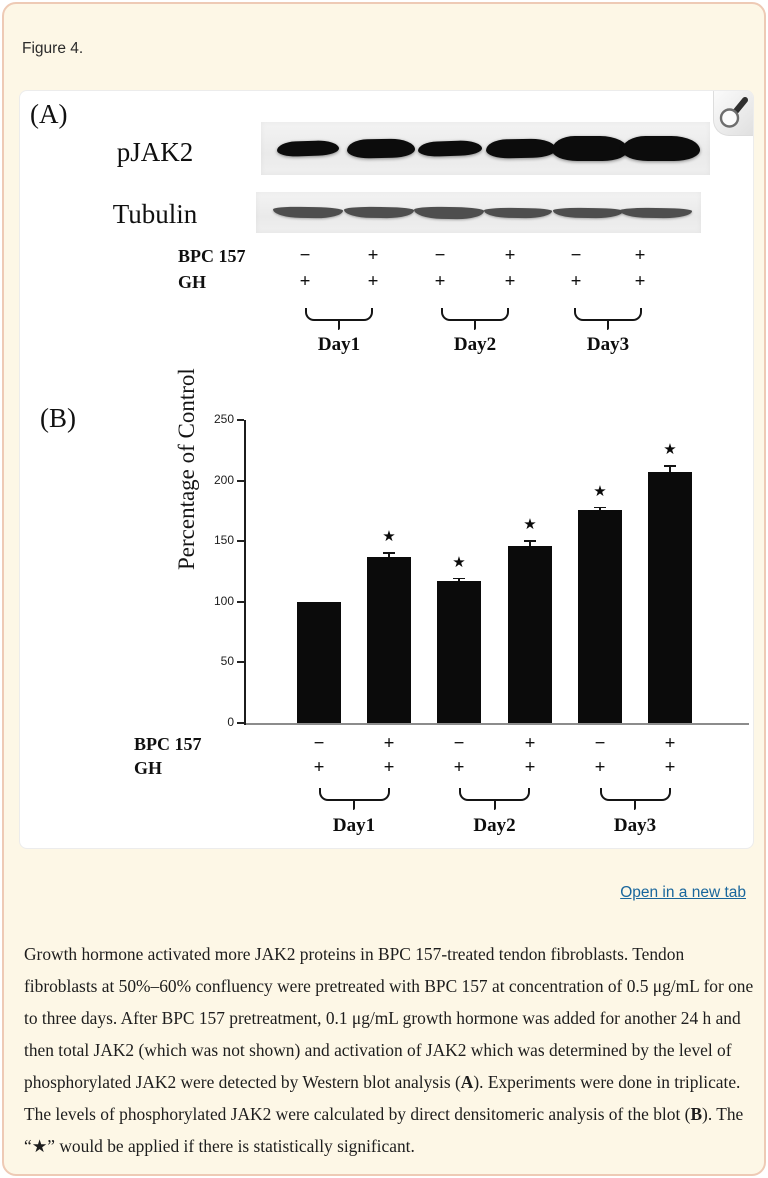 This screenshot has height=1178, width=768. What do you see at coordinates (58, 418) in the screenshot?
I see `panel-b-label: (B)` at bounding box center [58, 418].